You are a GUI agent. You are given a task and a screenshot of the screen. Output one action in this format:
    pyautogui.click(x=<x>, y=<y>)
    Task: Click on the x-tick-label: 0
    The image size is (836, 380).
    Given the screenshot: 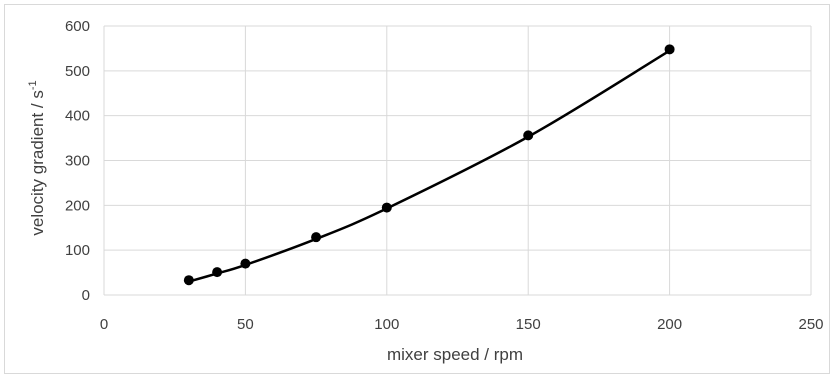 What is the action you would take?
    pyautogui.click(x=104, y=324)
    